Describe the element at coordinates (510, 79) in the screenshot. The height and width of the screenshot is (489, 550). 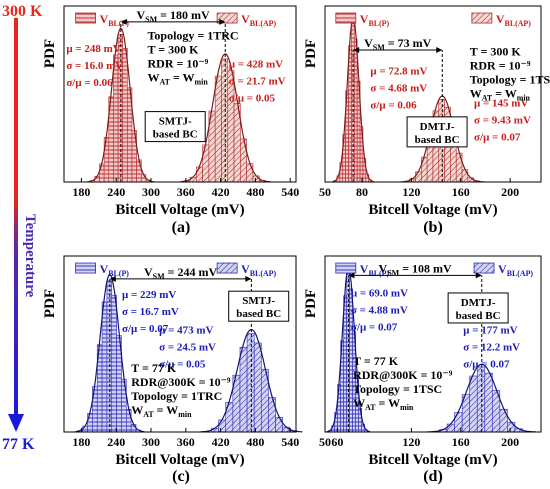
I see `condition-line: Topology = 1TSC` at that location.